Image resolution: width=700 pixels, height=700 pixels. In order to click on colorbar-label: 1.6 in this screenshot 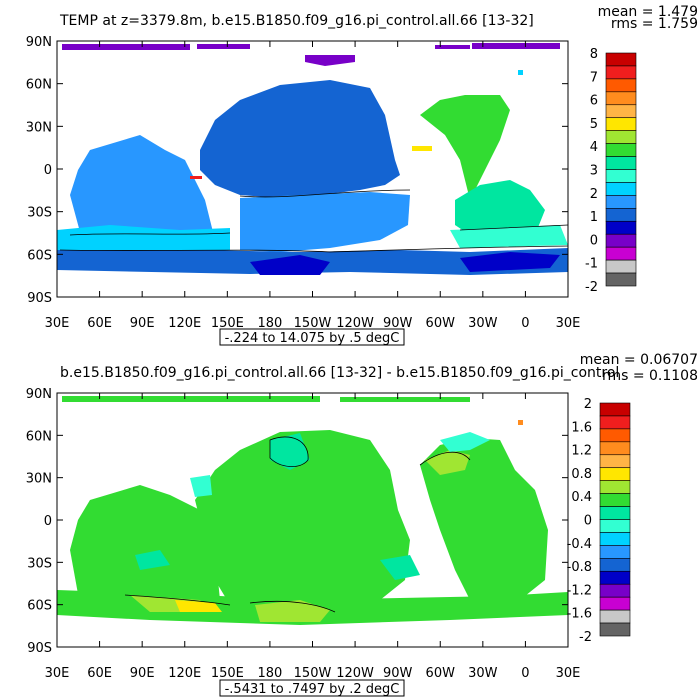, I will do `click(581, 427)`.